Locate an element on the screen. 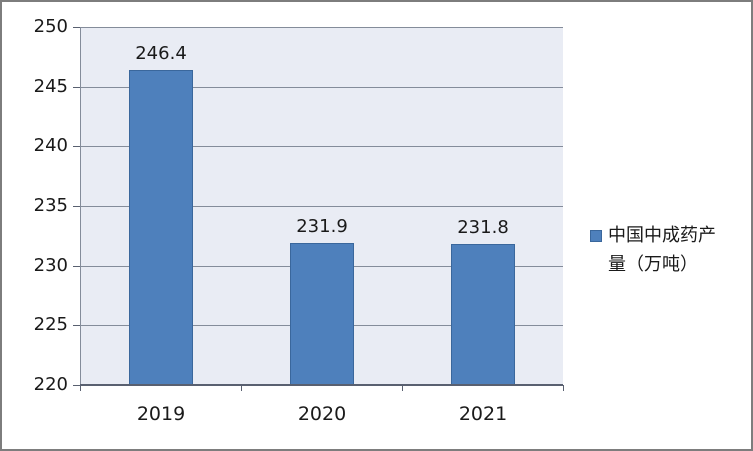 This screenshot has width=753, height=451. y-axis-line is located at coordinates (80, 206).